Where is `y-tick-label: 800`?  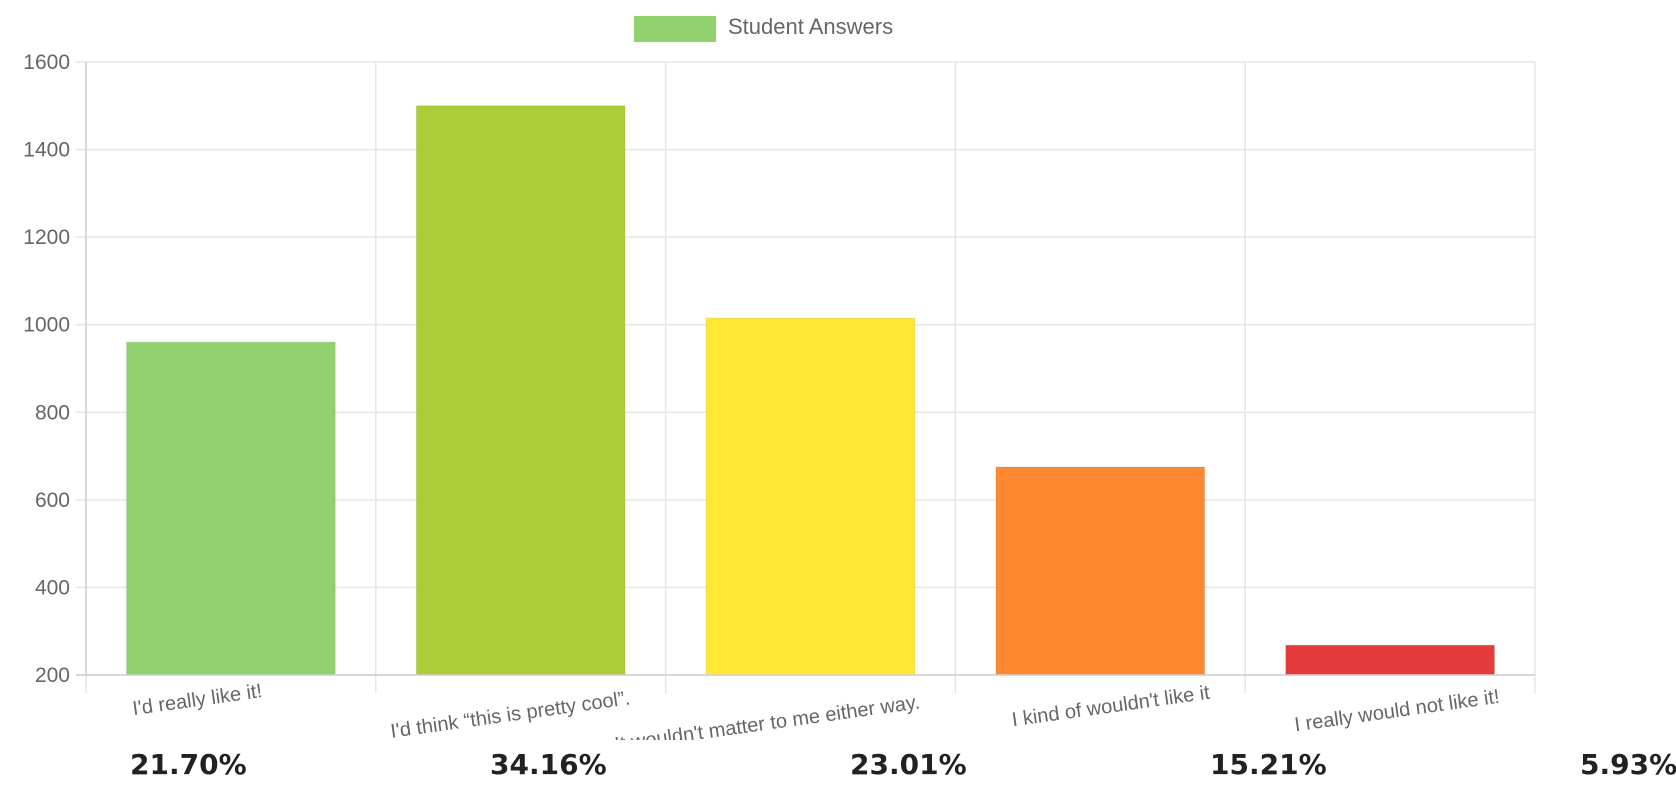
y-tick-label: 800 is located at coordinates (52, 412).